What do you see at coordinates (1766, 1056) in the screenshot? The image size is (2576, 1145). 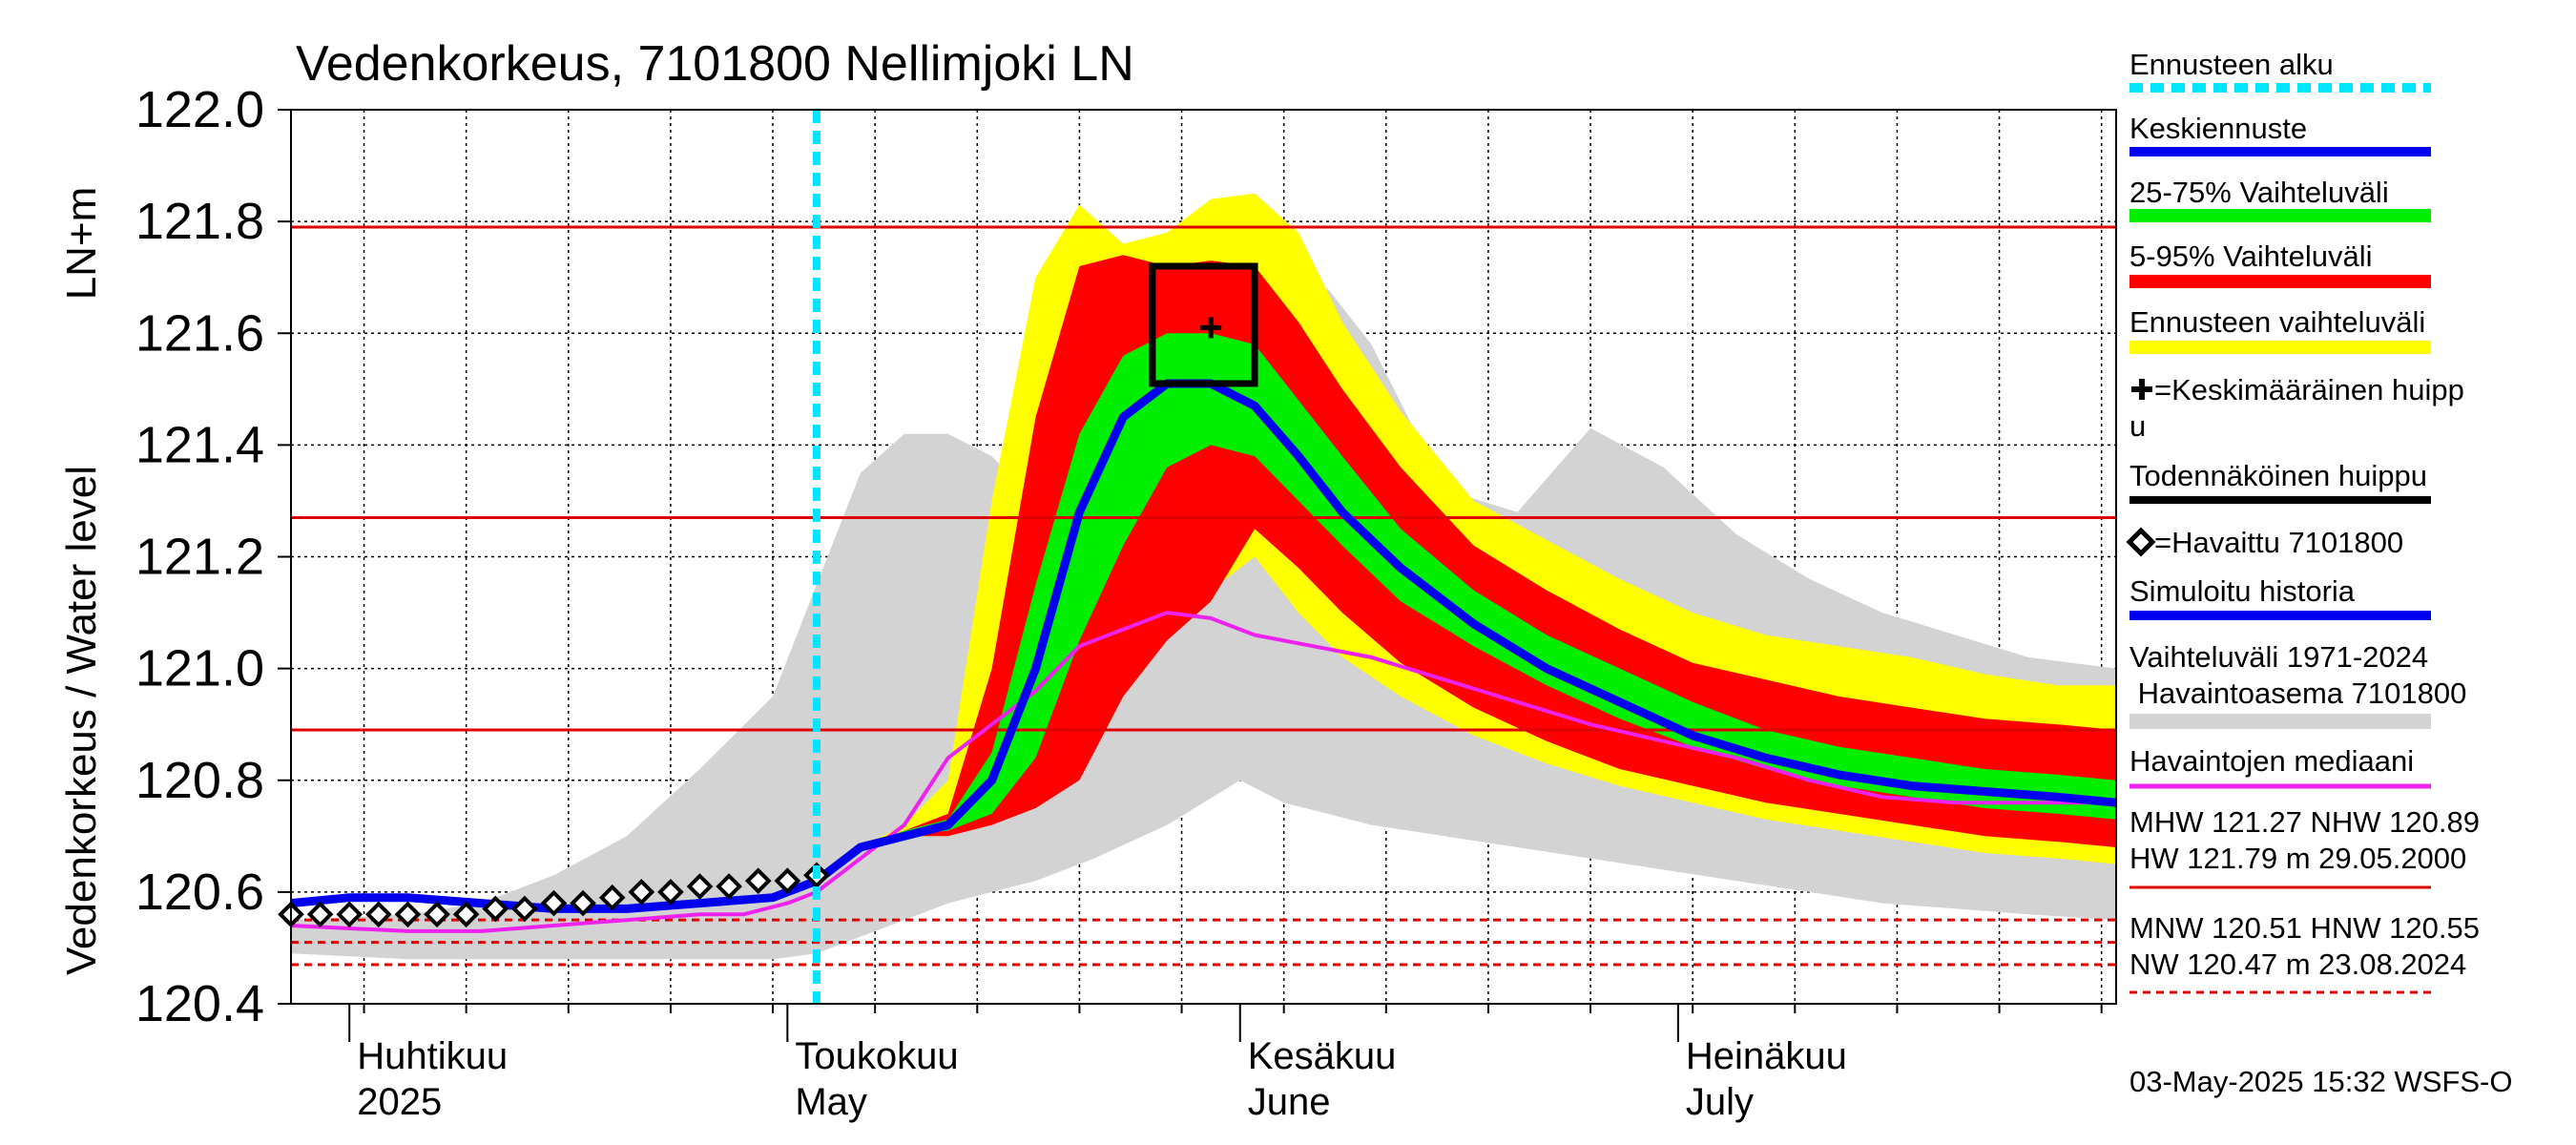 I see `x-month-label: Heinäkuu` at bounding box center [1766, 1056].